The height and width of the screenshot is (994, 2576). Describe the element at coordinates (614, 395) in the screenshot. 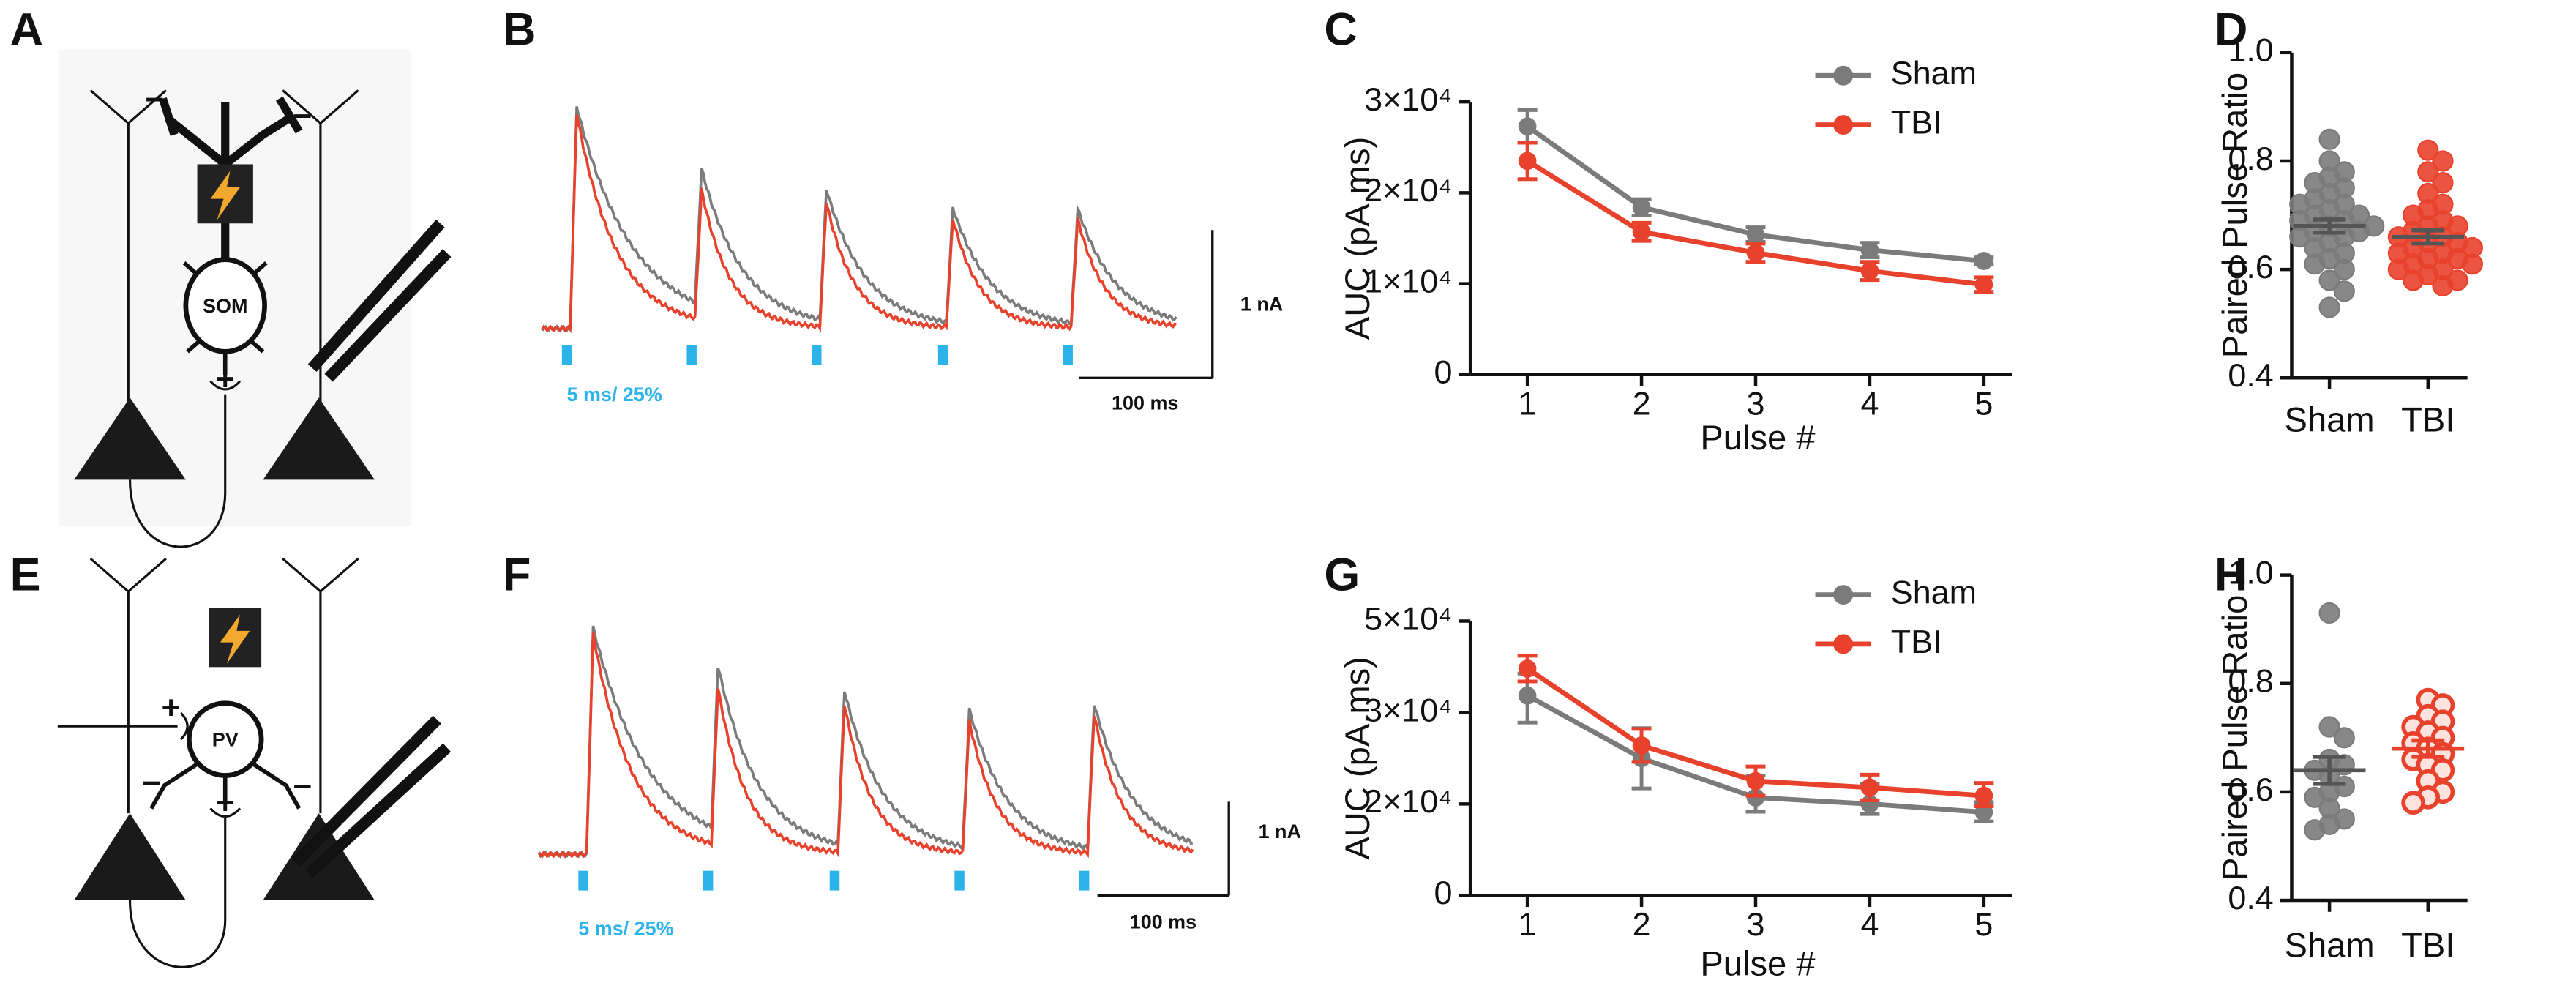

I see `stimulus-label: 5 ms/ 25%` at that location.